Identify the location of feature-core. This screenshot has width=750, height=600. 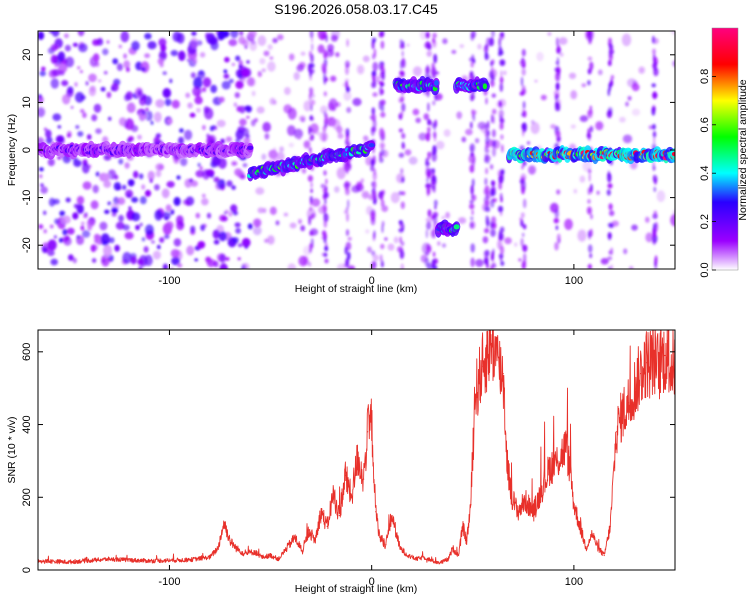
(673, 154).